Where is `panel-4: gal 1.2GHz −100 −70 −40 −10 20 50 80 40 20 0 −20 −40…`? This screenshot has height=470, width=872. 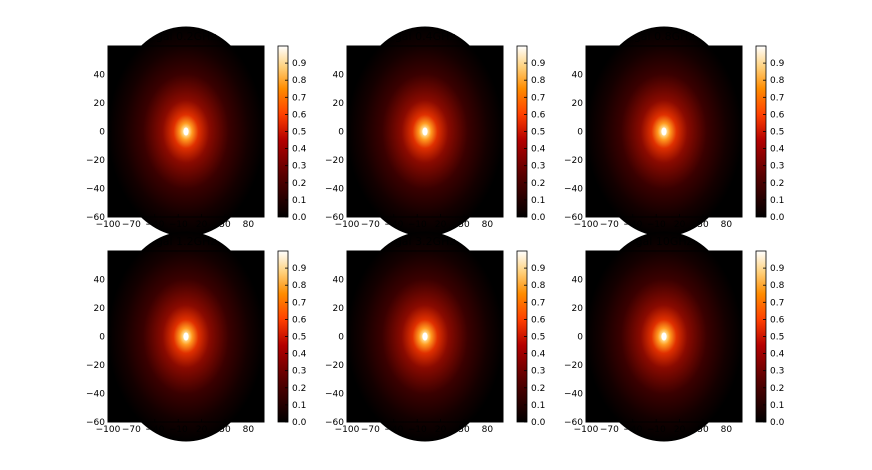 panel-4: gal 1.2GHz −100 −70 −40 −10 20 50 80 40 20 0 −20 −40… is located at coordinates (196, 336).